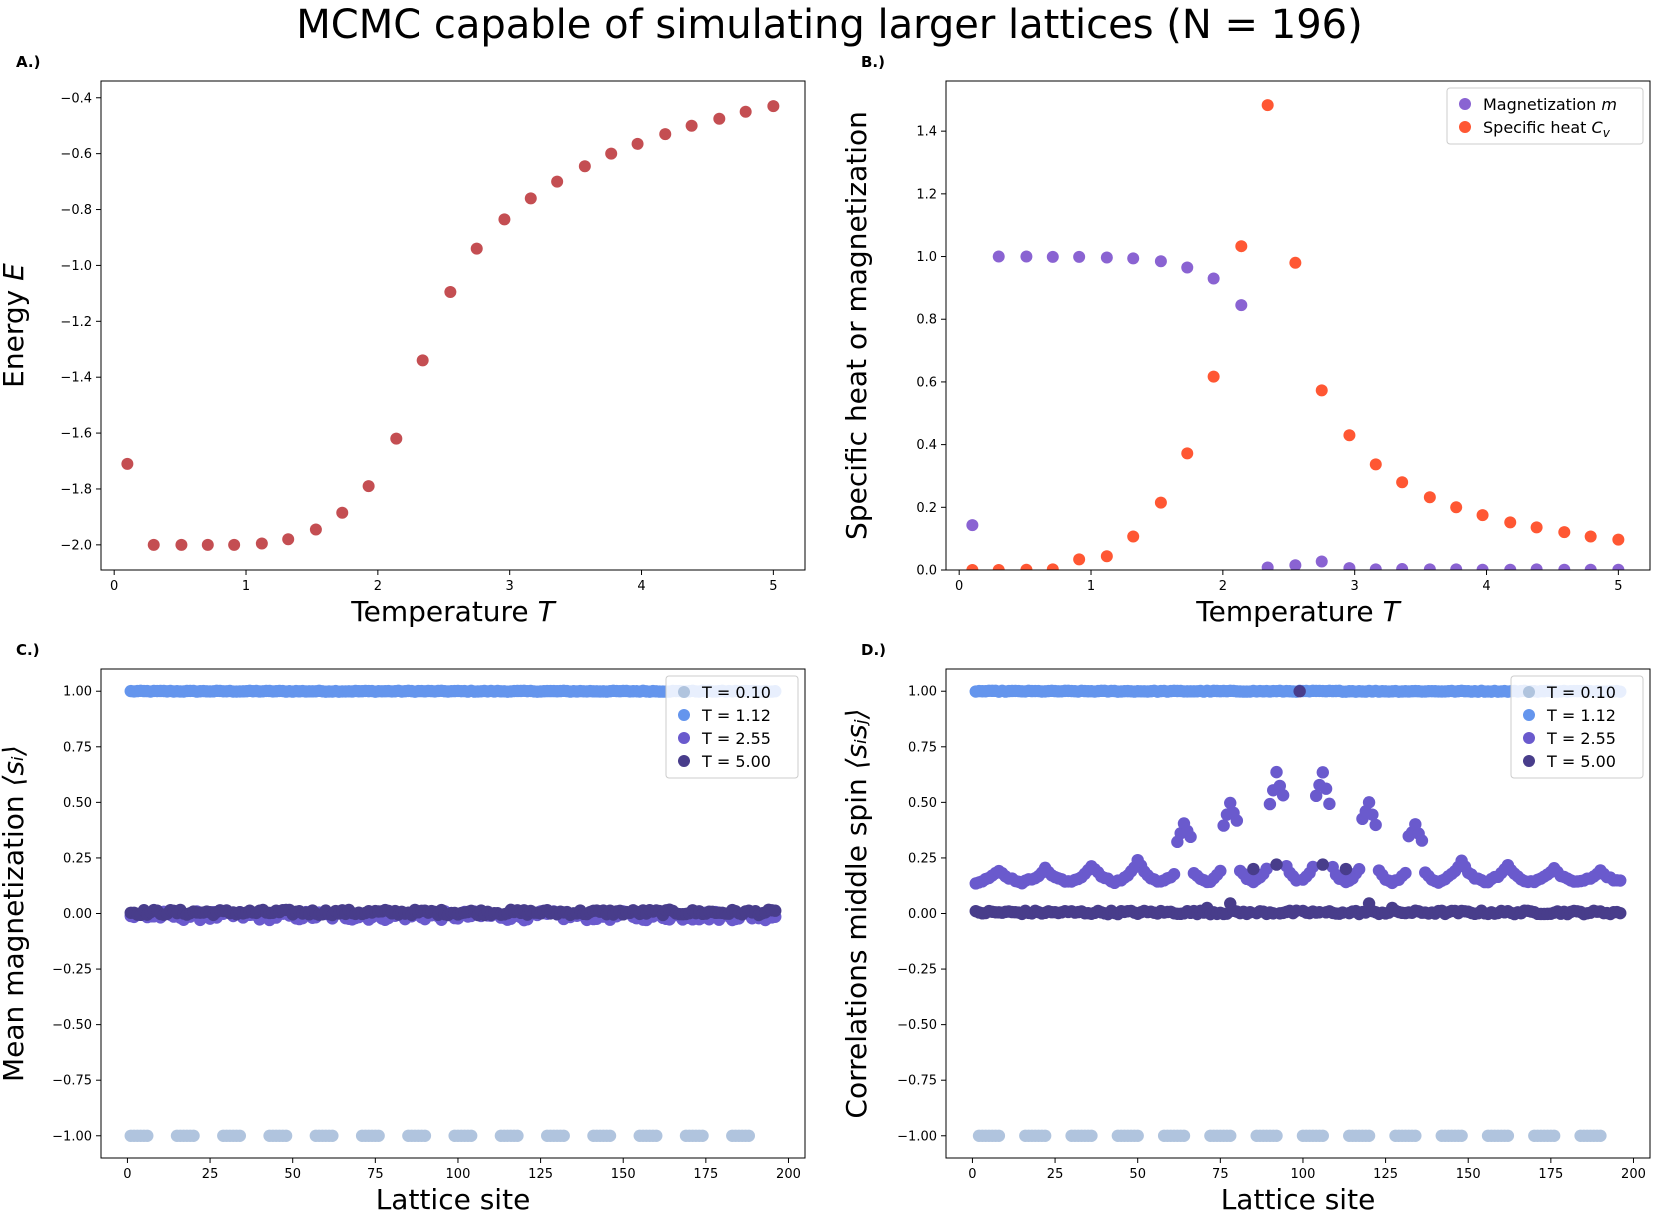 The image size is (1659, 1225). Describe the element at coordinates (1606, 104) in the screenshot. I see `legend-var: m` at that location.